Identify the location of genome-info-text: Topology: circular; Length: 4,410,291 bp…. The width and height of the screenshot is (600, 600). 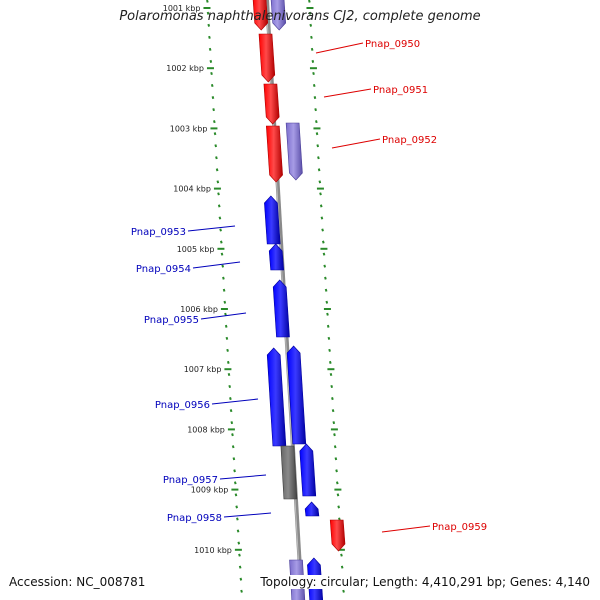
(425, 582).